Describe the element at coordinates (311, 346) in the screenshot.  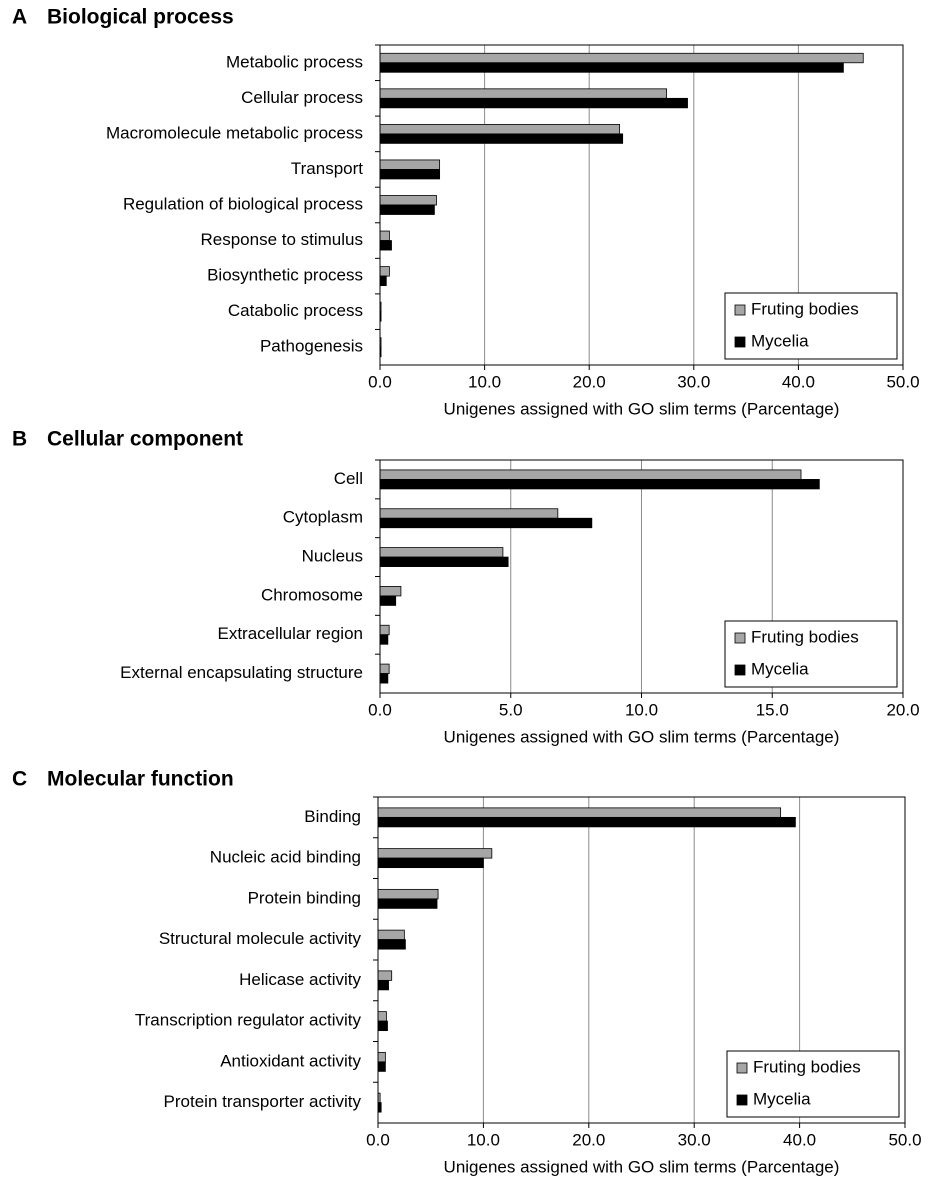
I see `y-tick-label: Pathogenesis` at that location.